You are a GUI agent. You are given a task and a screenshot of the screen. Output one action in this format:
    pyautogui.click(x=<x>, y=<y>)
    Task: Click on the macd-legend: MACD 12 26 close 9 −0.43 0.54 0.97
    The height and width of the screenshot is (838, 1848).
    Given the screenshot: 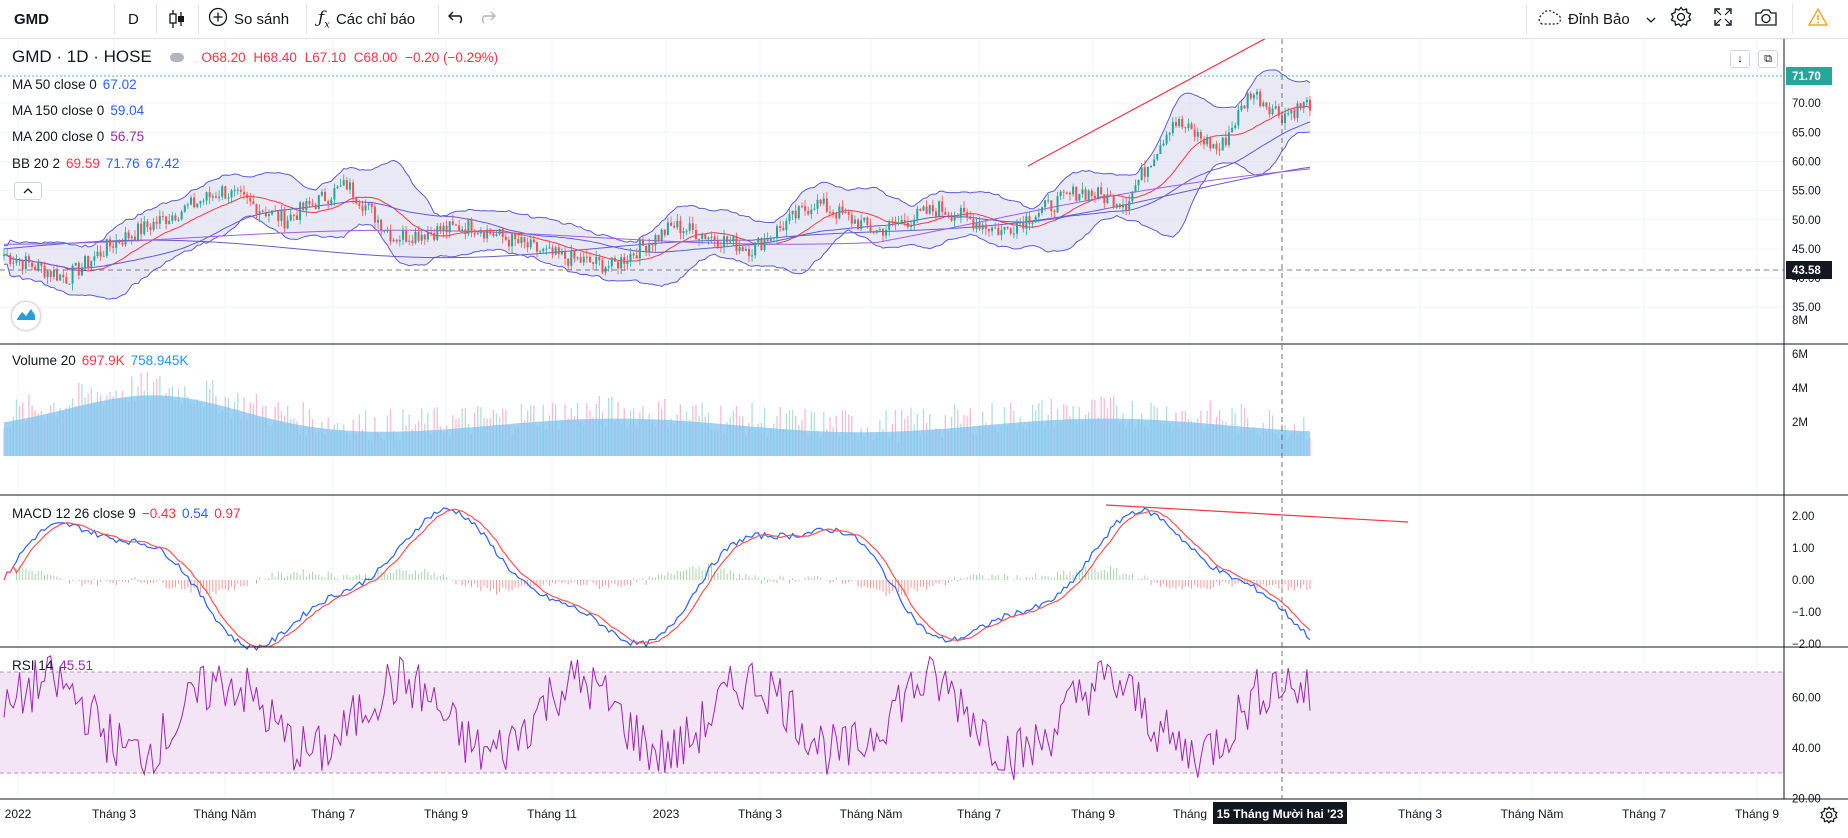 What is the action you would take?
    pyautogui.click(x=129, y=513)
    